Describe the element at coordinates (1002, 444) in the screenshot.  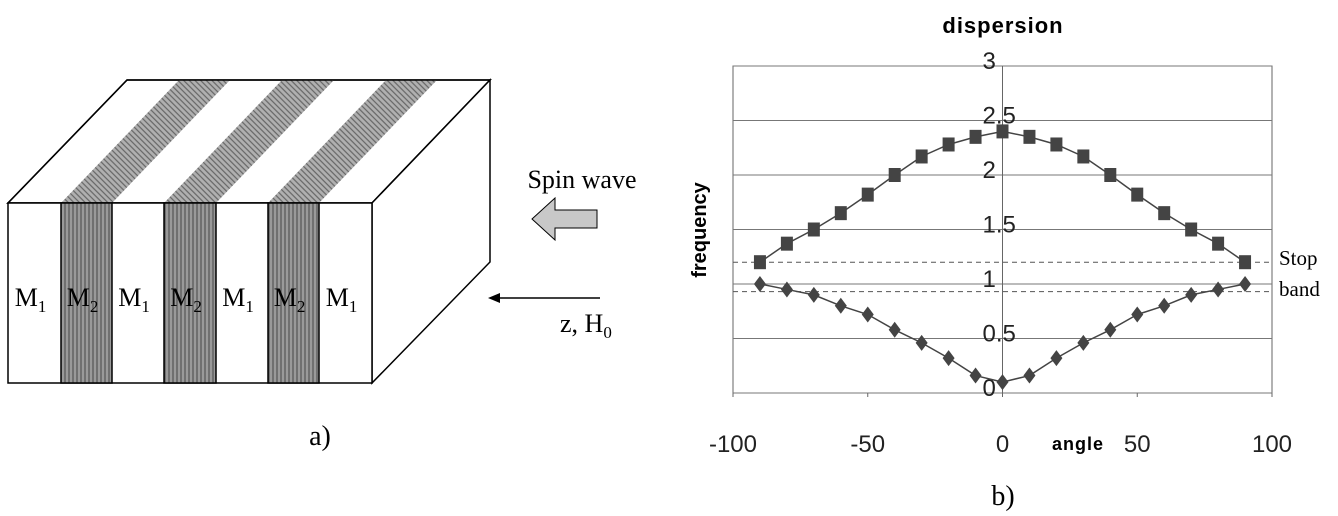
I see `x-tick-label: 0` at that location.